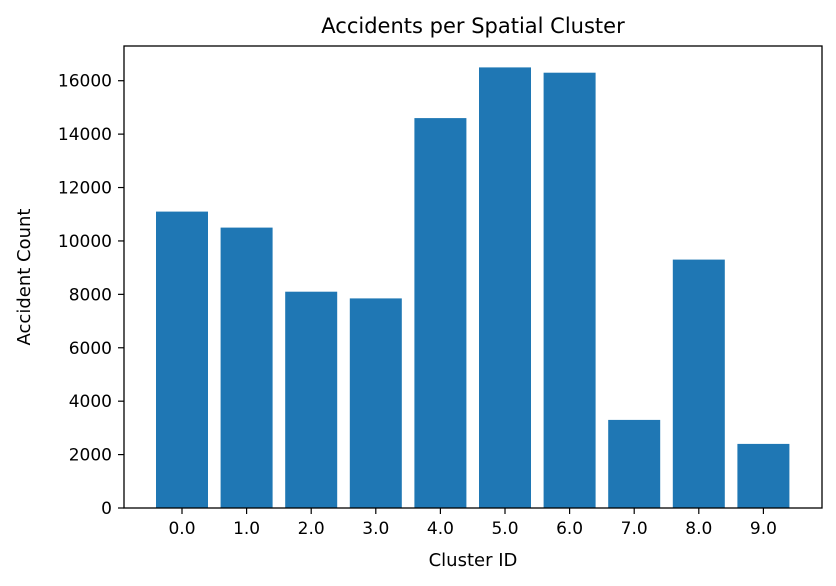 This screenshot has width=836, height=586. What do you see at coordinates (763, 475) in the screenshot?
I see `bar-9.0` at bounding box center [763, 475].